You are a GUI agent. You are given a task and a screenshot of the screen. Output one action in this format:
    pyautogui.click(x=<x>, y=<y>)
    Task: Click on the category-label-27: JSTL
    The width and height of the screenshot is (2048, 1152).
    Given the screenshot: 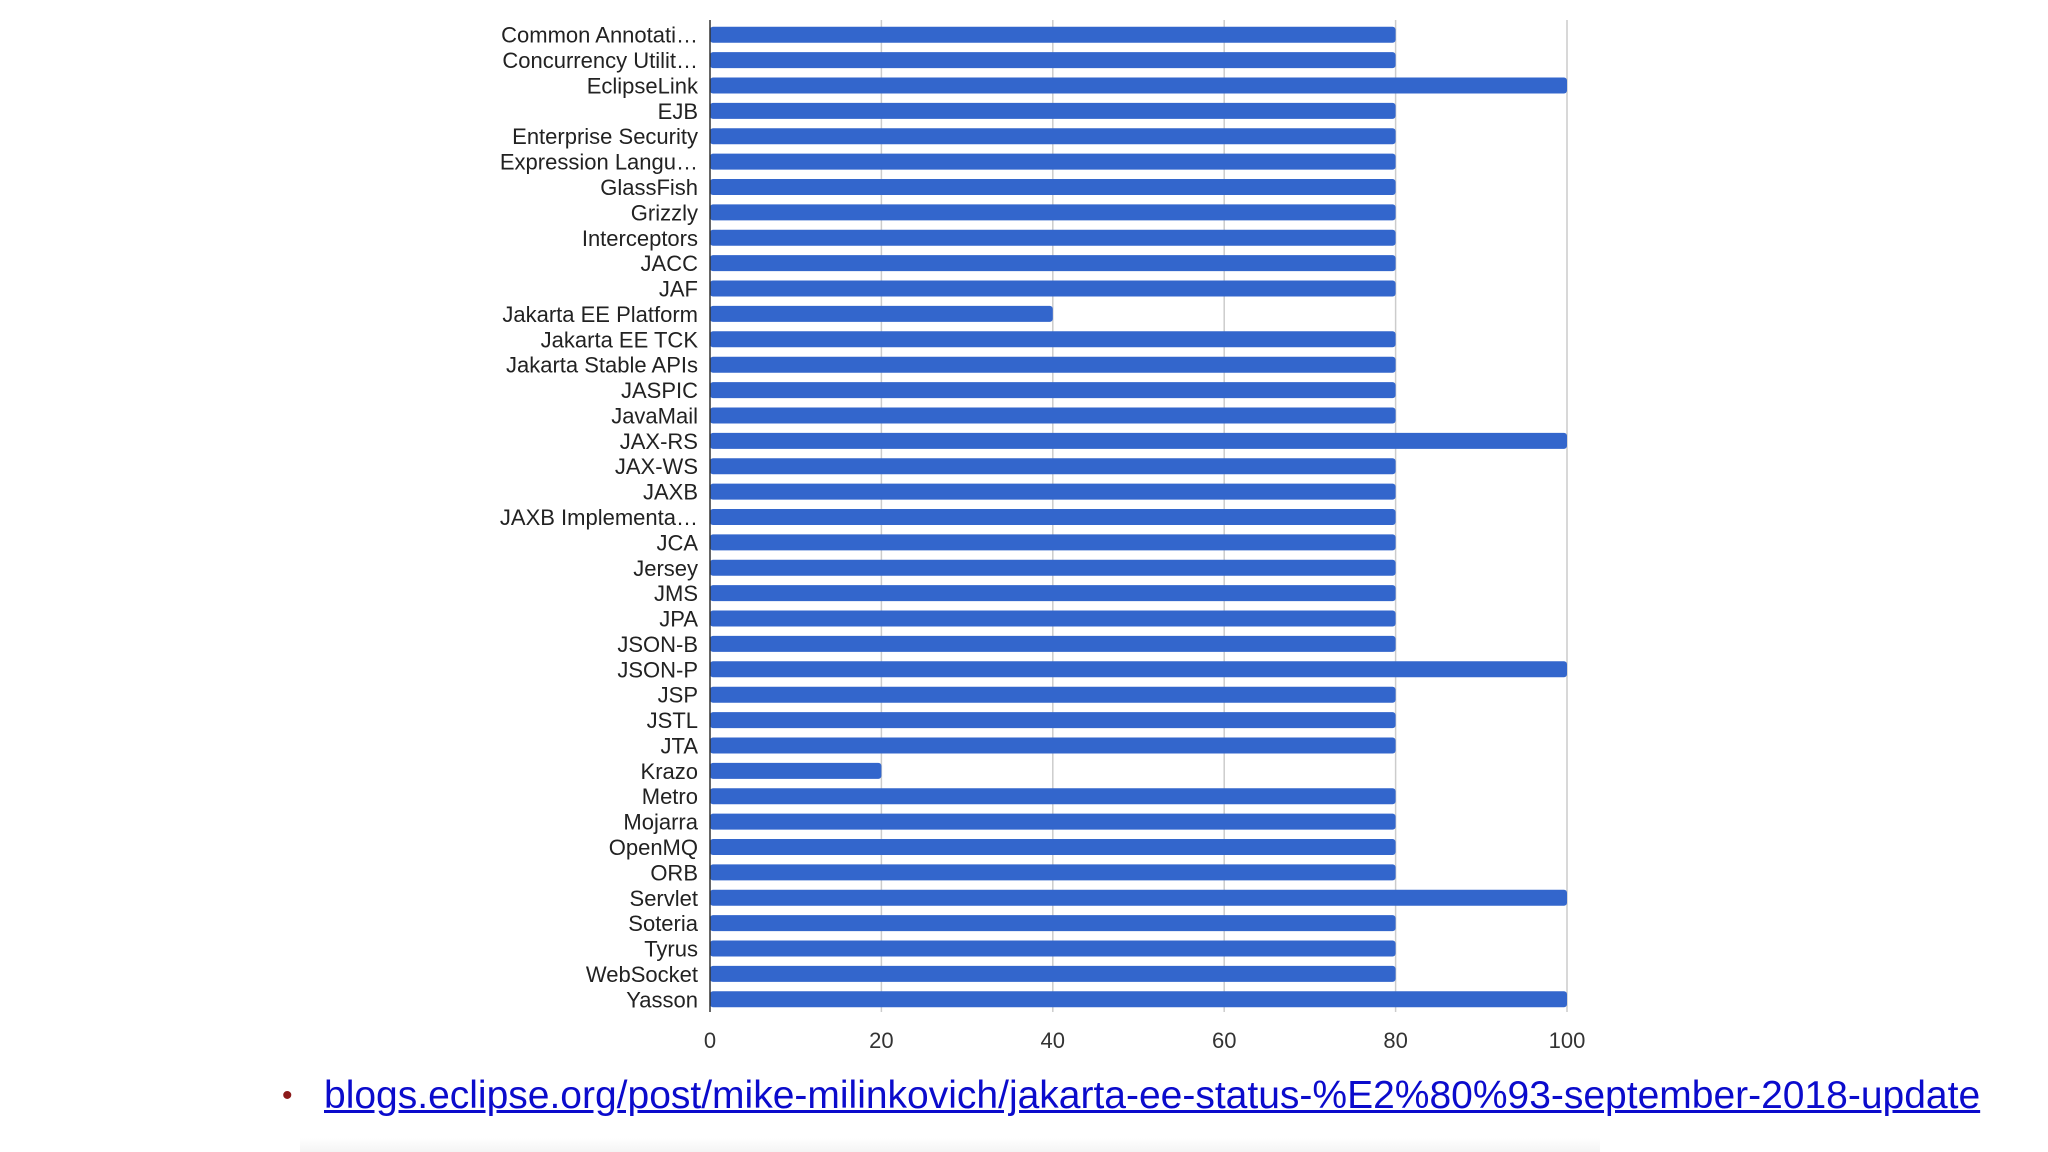 What is the action you would take?
    pyautogui.click(x=672, y=720)
    